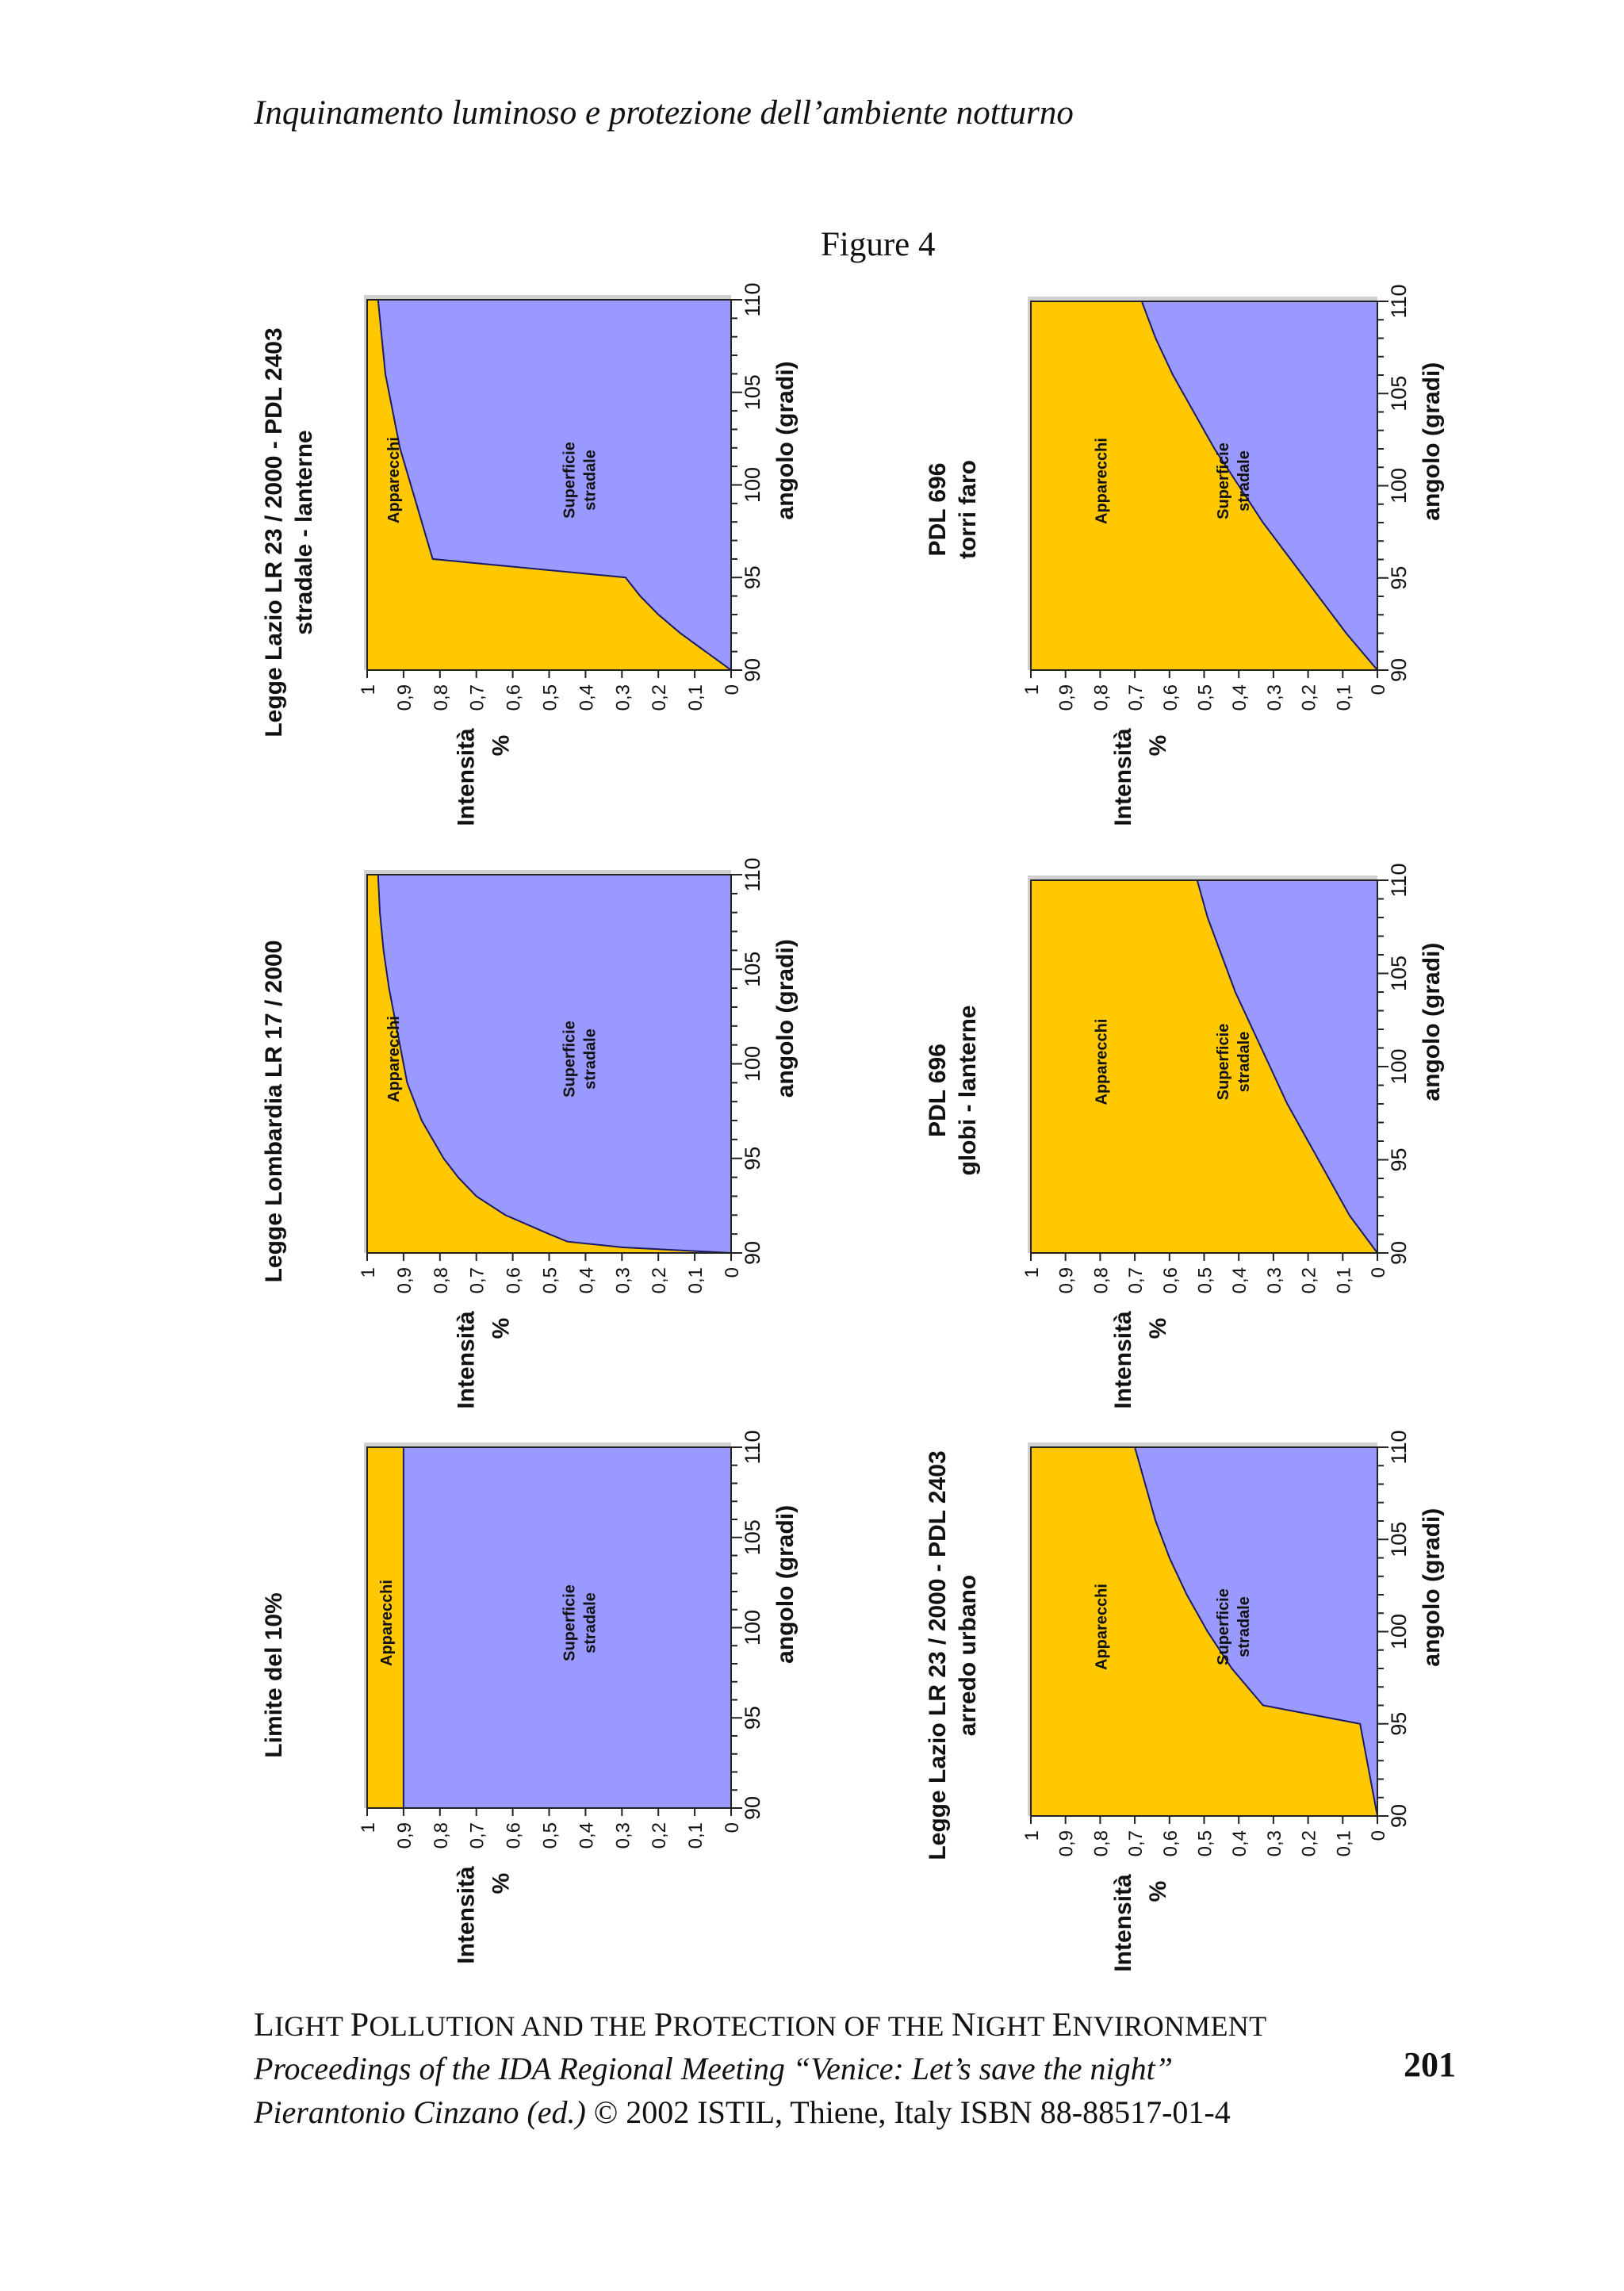  Describe the element at coordinates (968, 509) in the screenshot. I see `chart-title: torri faro` at that location.